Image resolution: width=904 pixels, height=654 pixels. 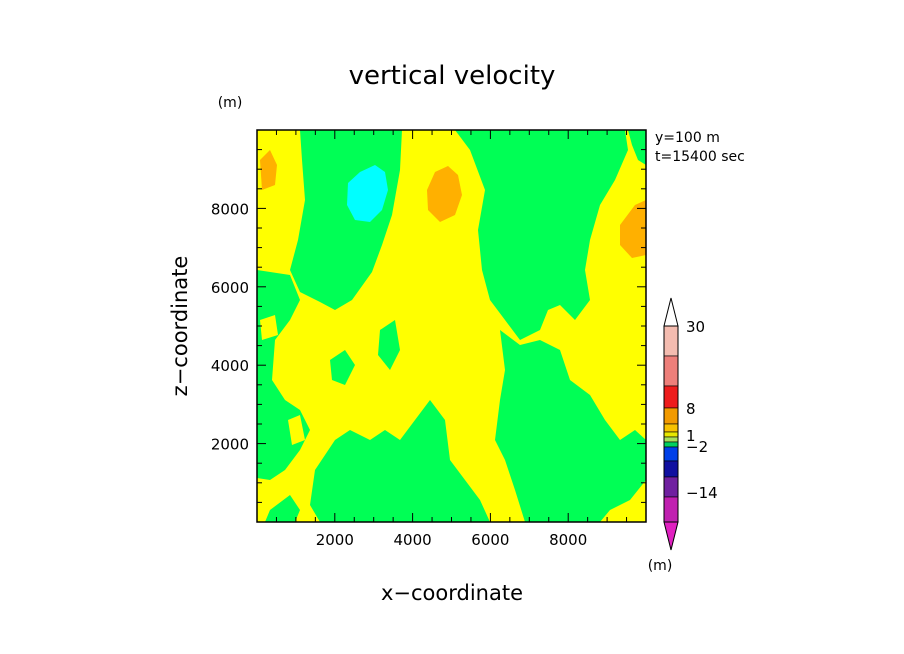 What do you see at coordinates (702, 493) in the screenshot?
I see `colorbar-tick-label: −14` at bounding box center [702, 493].